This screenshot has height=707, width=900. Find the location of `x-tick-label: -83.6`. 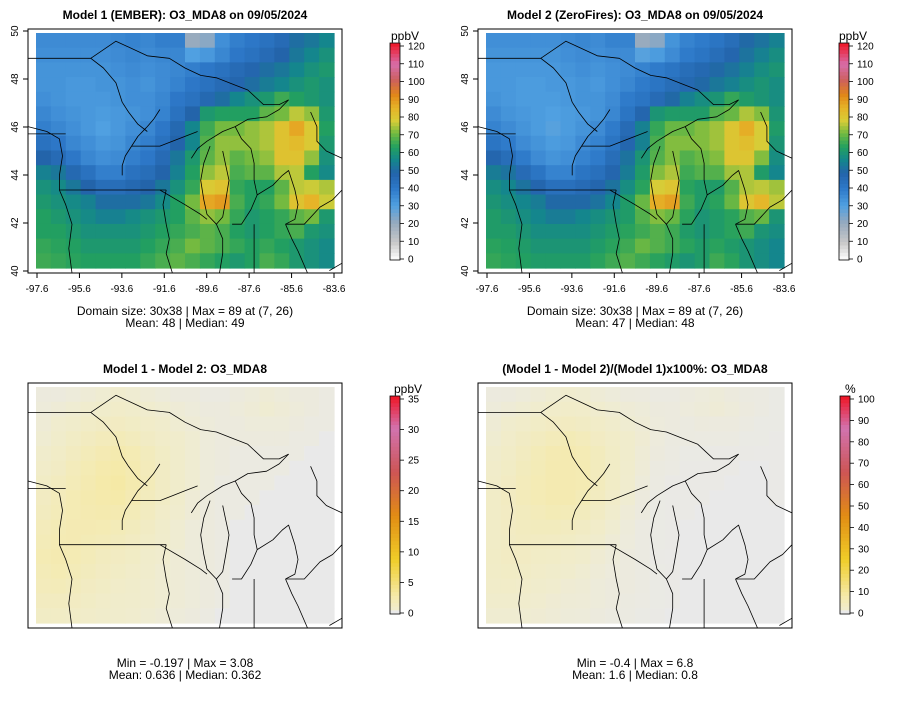

x-tick-label: -83.6 is located at coordinates (334, 289).